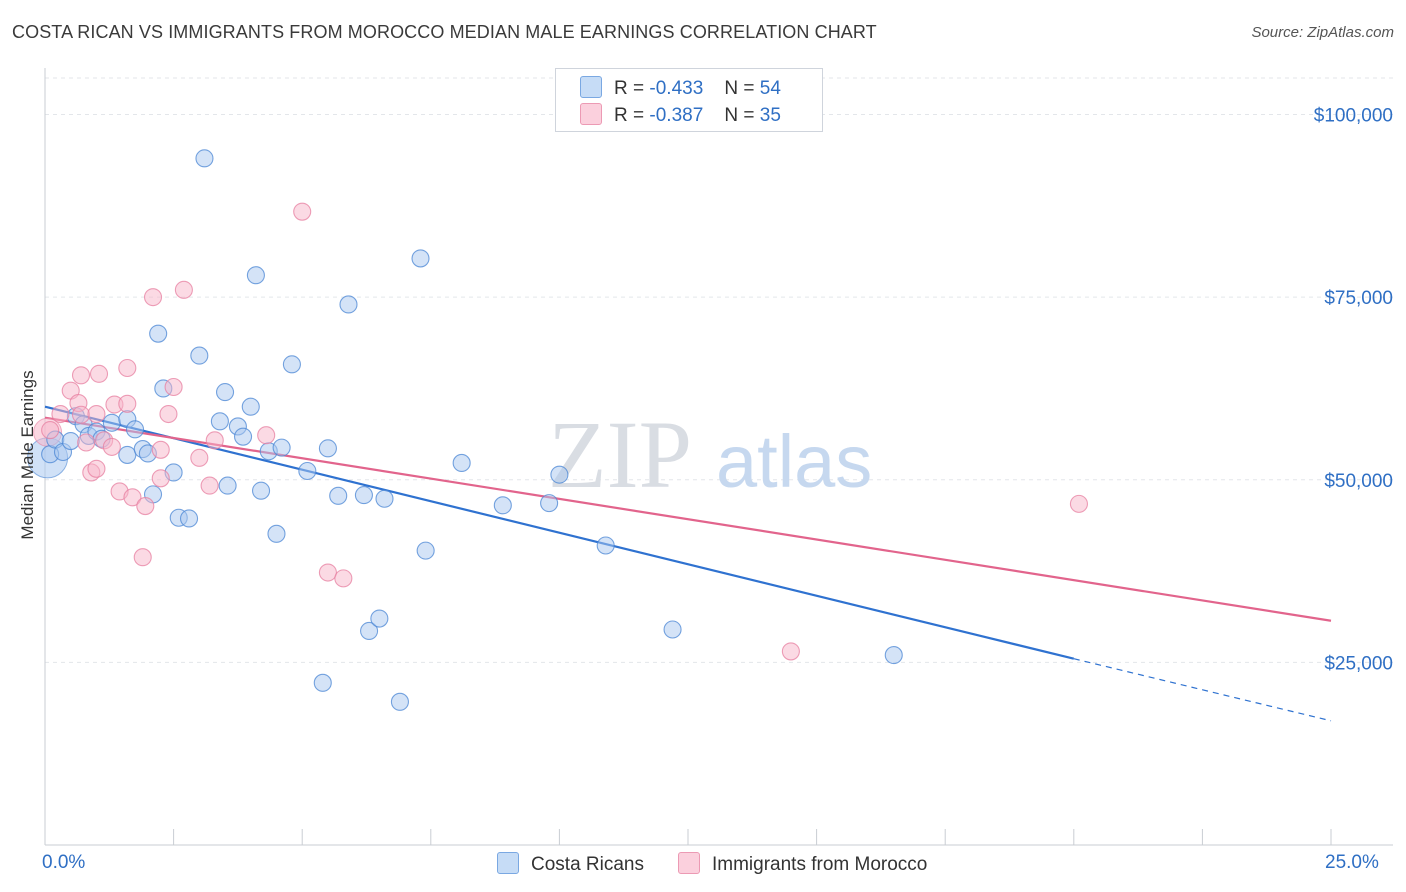 The height and width of the screenshot is (892, 1406). Describe the element at coordinates (1353, 390) in the screenshot. I see `y-tick-labels: $25,000 $50,000 $75,000 $100,000` at that location.